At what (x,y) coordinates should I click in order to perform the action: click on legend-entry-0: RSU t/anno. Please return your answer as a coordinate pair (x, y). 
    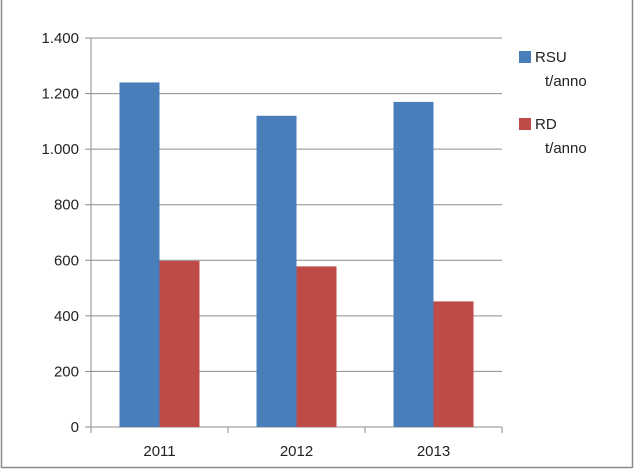
    Looking at the image, I should click on (561, 69).